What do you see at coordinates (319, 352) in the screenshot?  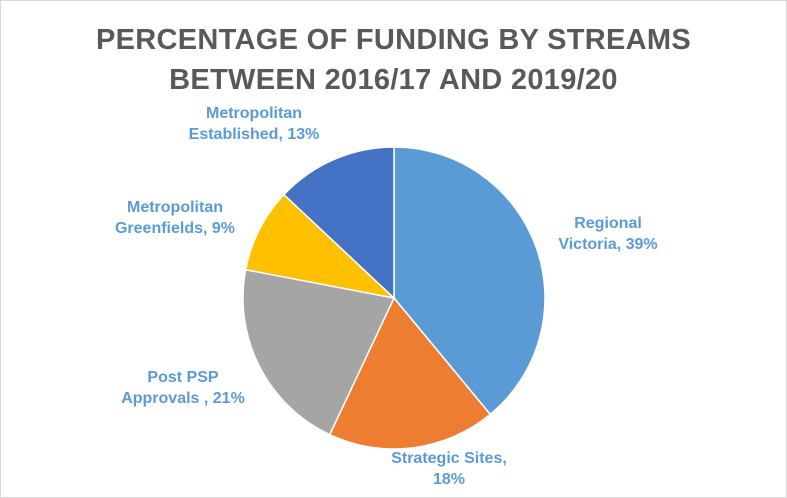 I see `pie-slice-post-psp-approvals` at bounding box center [319, 352].